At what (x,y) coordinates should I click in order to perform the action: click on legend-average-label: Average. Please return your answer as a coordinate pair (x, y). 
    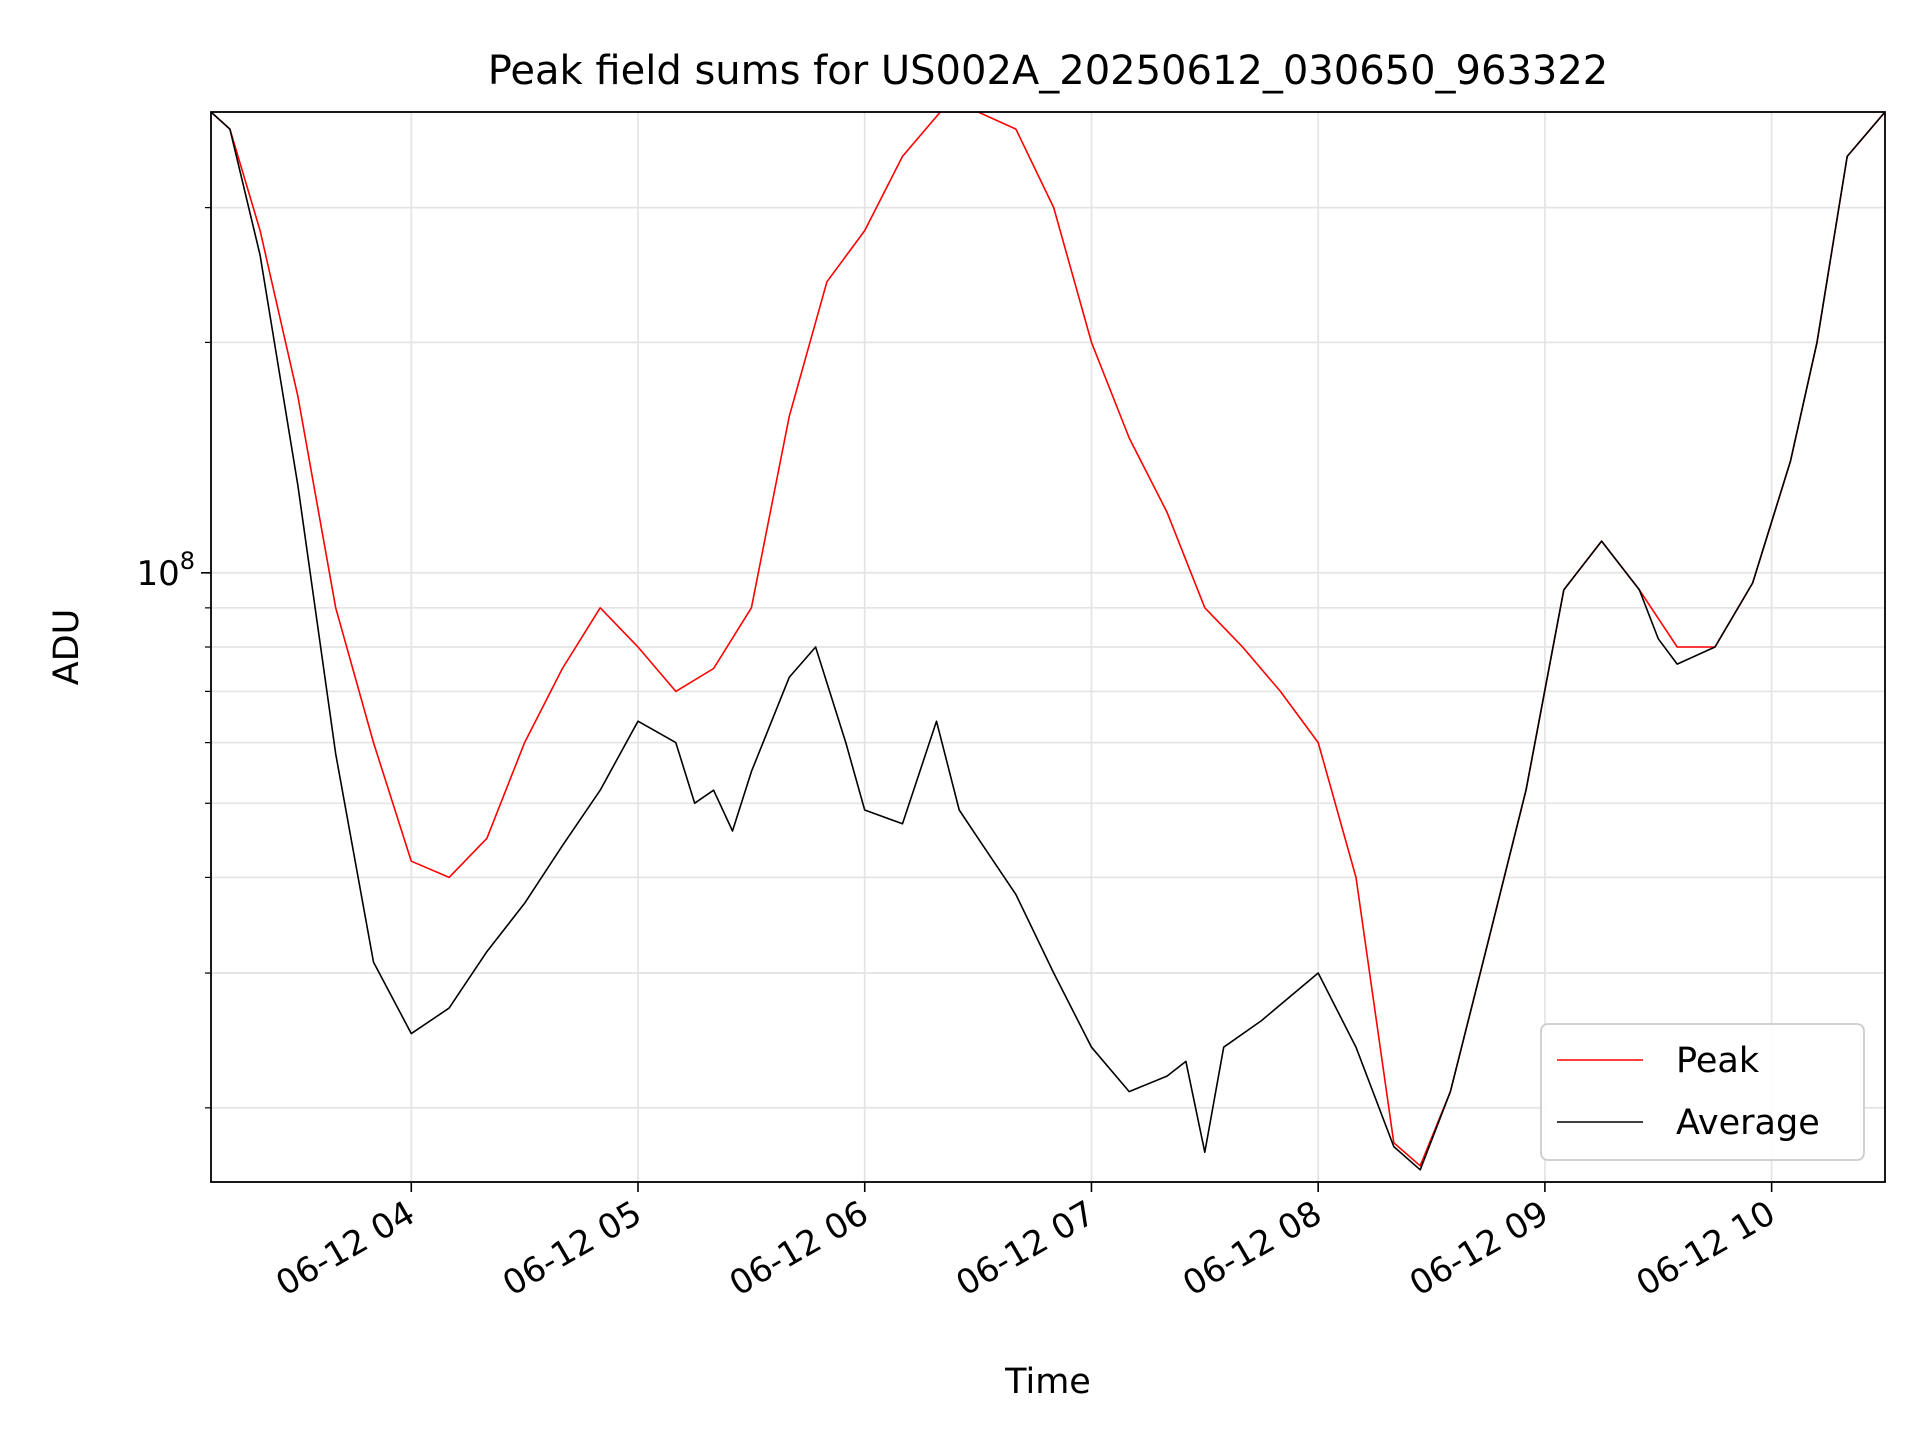
    Looking at the image, I should click on (1748, 1123).